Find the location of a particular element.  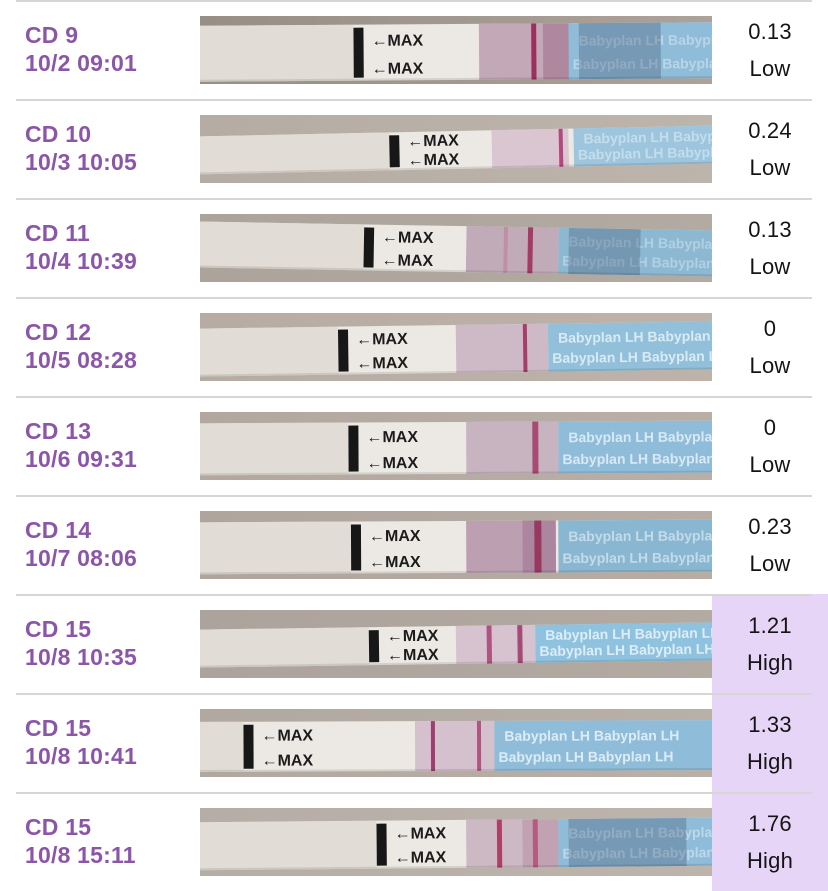

test-datetime: 10/5 08:28 is located at coordinates (81, 360).